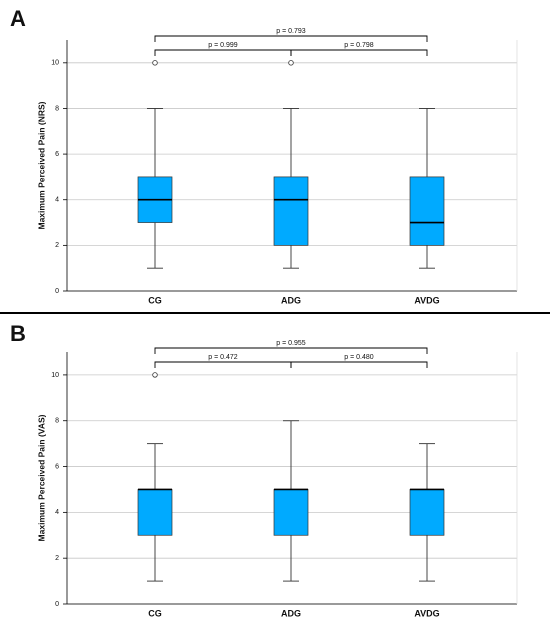  What do you see at coordinates (18, 18) in the screenshot?
I see `panel-label: A` at bounding box center [18, 18].